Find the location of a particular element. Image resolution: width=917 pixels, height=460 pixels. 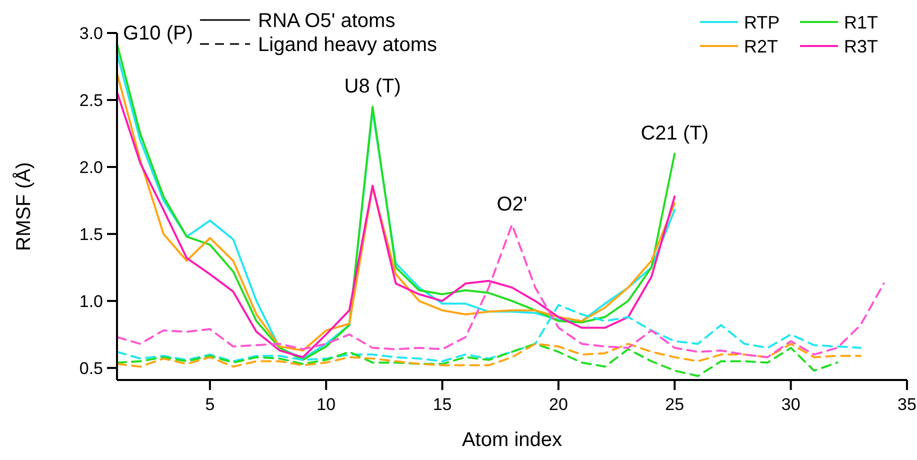

x-tick-label: 20 is located at coordinates (558, 404).